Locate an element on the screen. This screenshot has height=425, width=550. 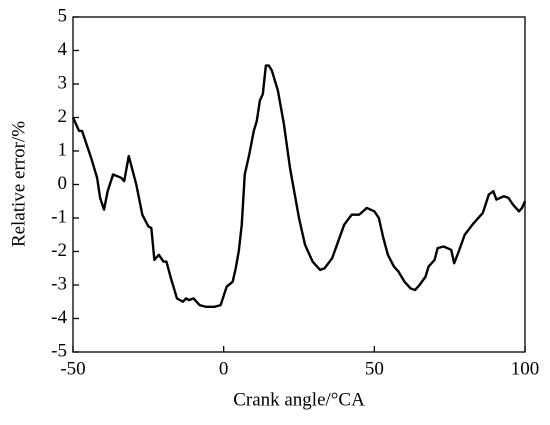
y-tick-label: 2 is located at coordinates (63, 116).